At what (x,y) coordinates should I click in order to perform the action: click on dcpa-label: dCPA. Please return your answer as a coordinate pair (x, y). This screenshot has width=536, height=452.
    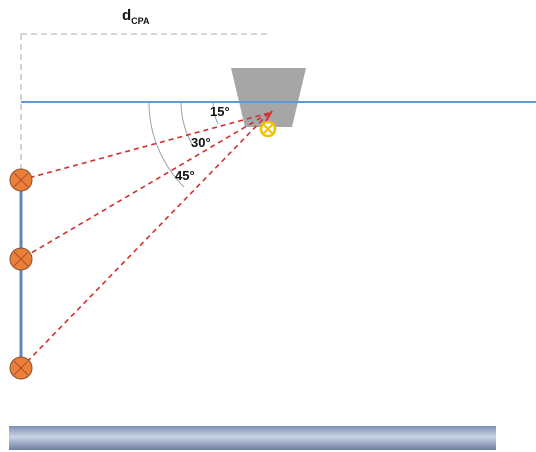
    Looking at the image, I should click on (136, 16).